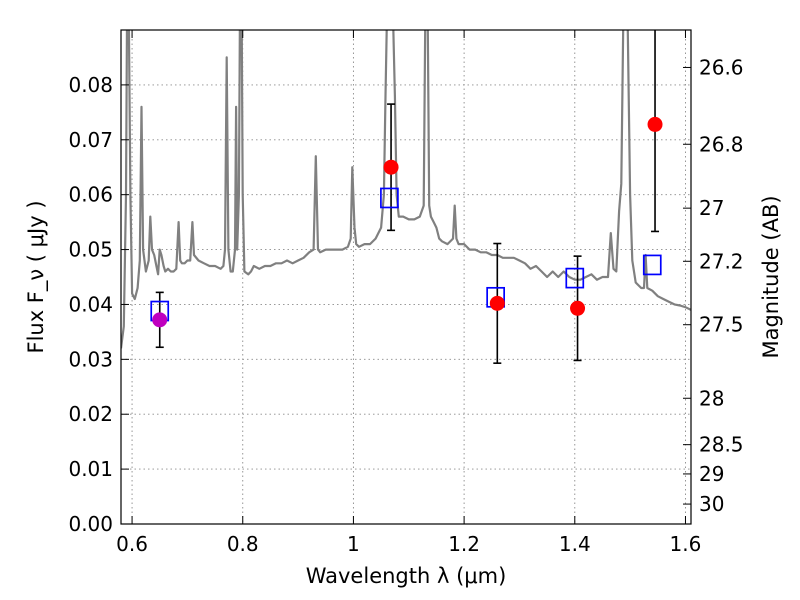 Image resolution: width=800 pixels, height=600 pixels. Describe the element at coordinates (36, 276) in the screenshot. I see `y-axis-label: Flux F_ν ( μJy )` at that location.